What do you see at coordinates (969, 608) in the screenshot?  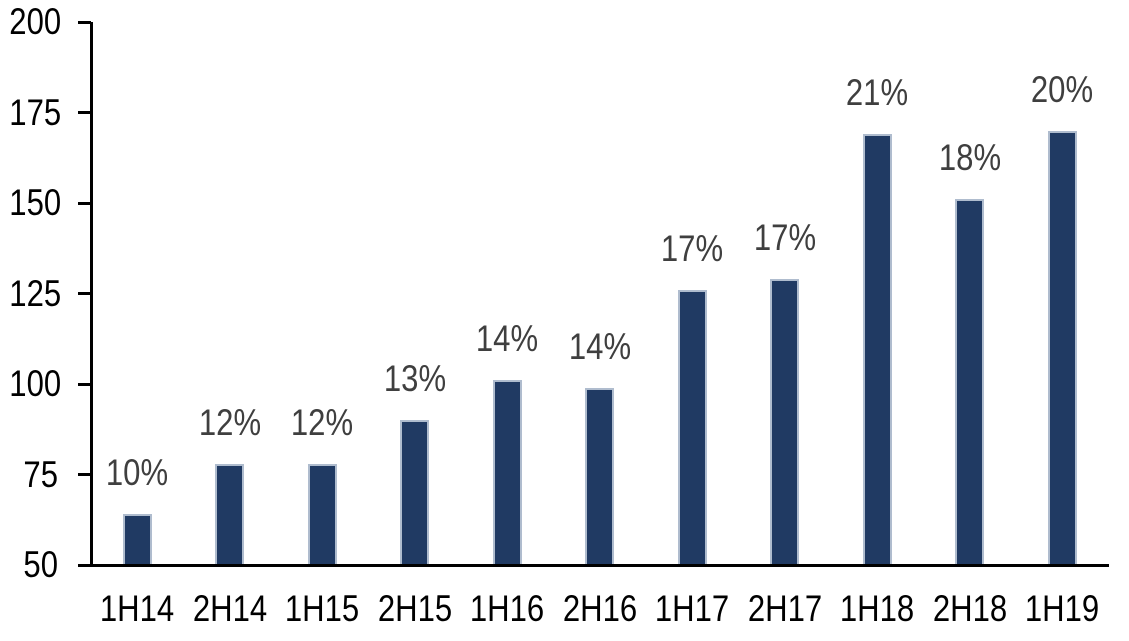 I see `x-axis-label-2H18: 2H18` at bounding box center [969, 608].